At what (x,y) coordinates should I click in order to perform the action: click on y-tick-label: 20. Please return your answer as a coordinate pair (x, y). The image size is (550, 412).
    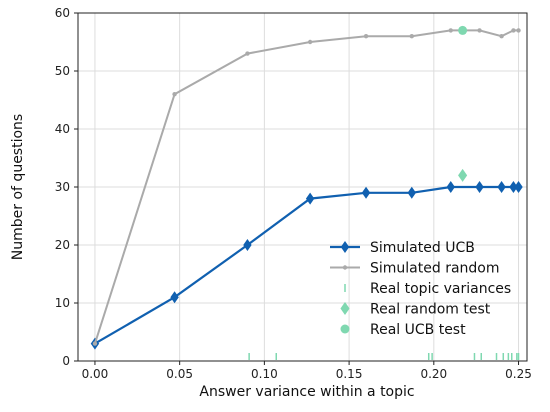
    Looking at the image, I should click on (62, 245).